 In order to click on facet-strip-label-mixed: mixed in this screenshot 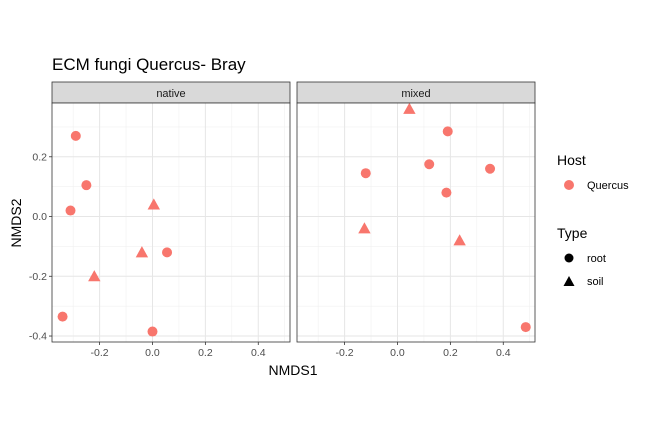, I will do `click(415, 94)`.